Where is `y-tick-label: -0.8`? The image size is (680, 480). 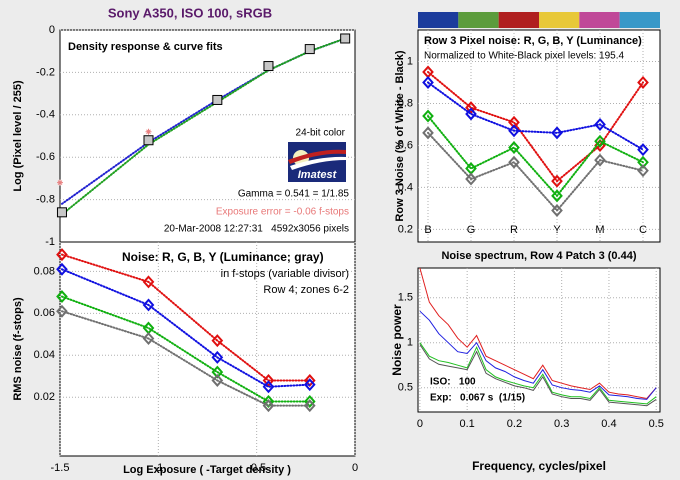 y-tick-label: -0.8 is located at coordinates (45, 200).